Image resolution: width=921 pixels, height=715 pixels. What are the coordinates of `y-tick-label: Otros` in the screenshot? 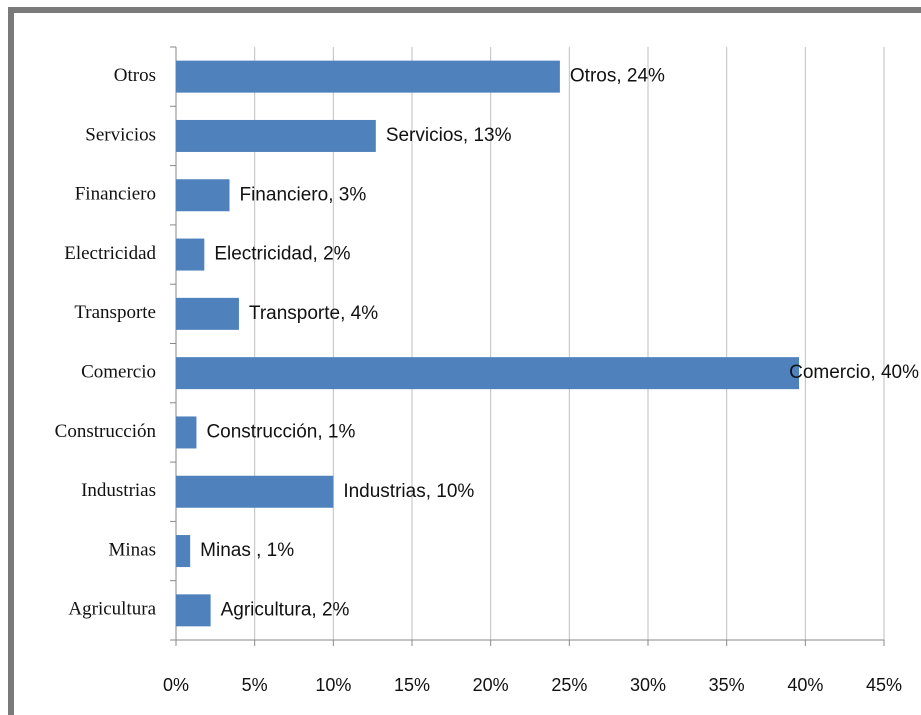 It's located at (135, 75).